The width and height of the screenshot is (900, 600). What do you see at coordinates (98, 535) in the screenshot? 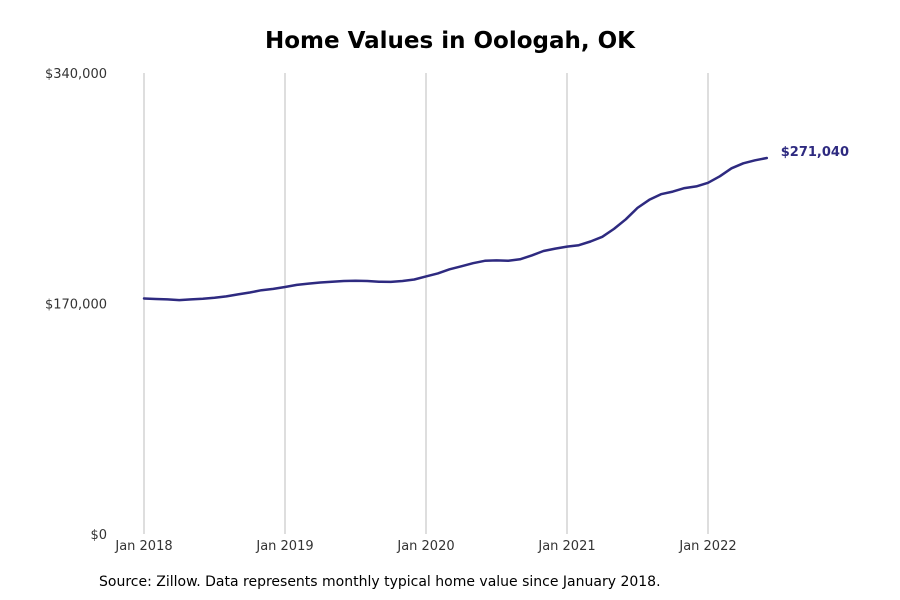
I see `y-tick-label: $0` at bounding box center [98, 535].